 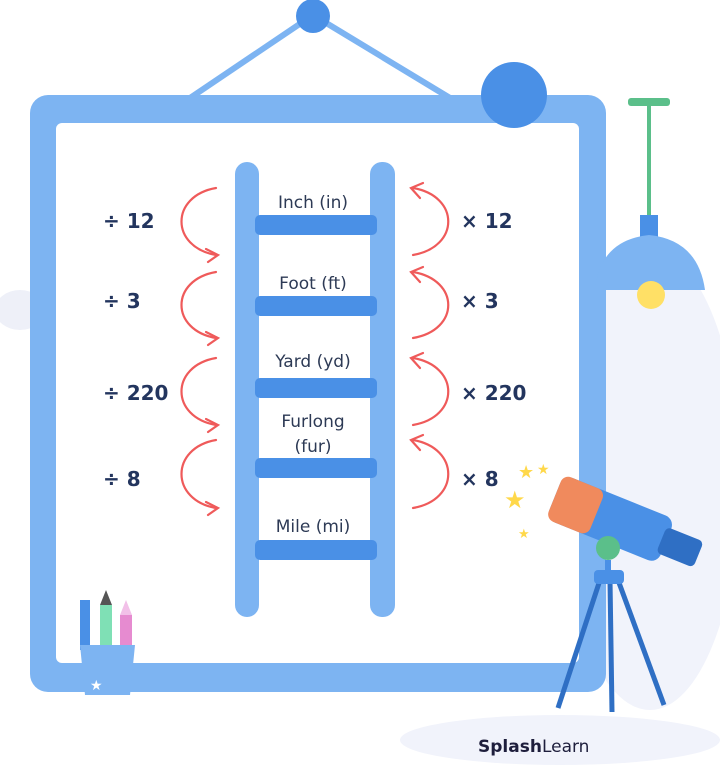 I want to click on multiply-label: × 220, so click(x=493, y=393).